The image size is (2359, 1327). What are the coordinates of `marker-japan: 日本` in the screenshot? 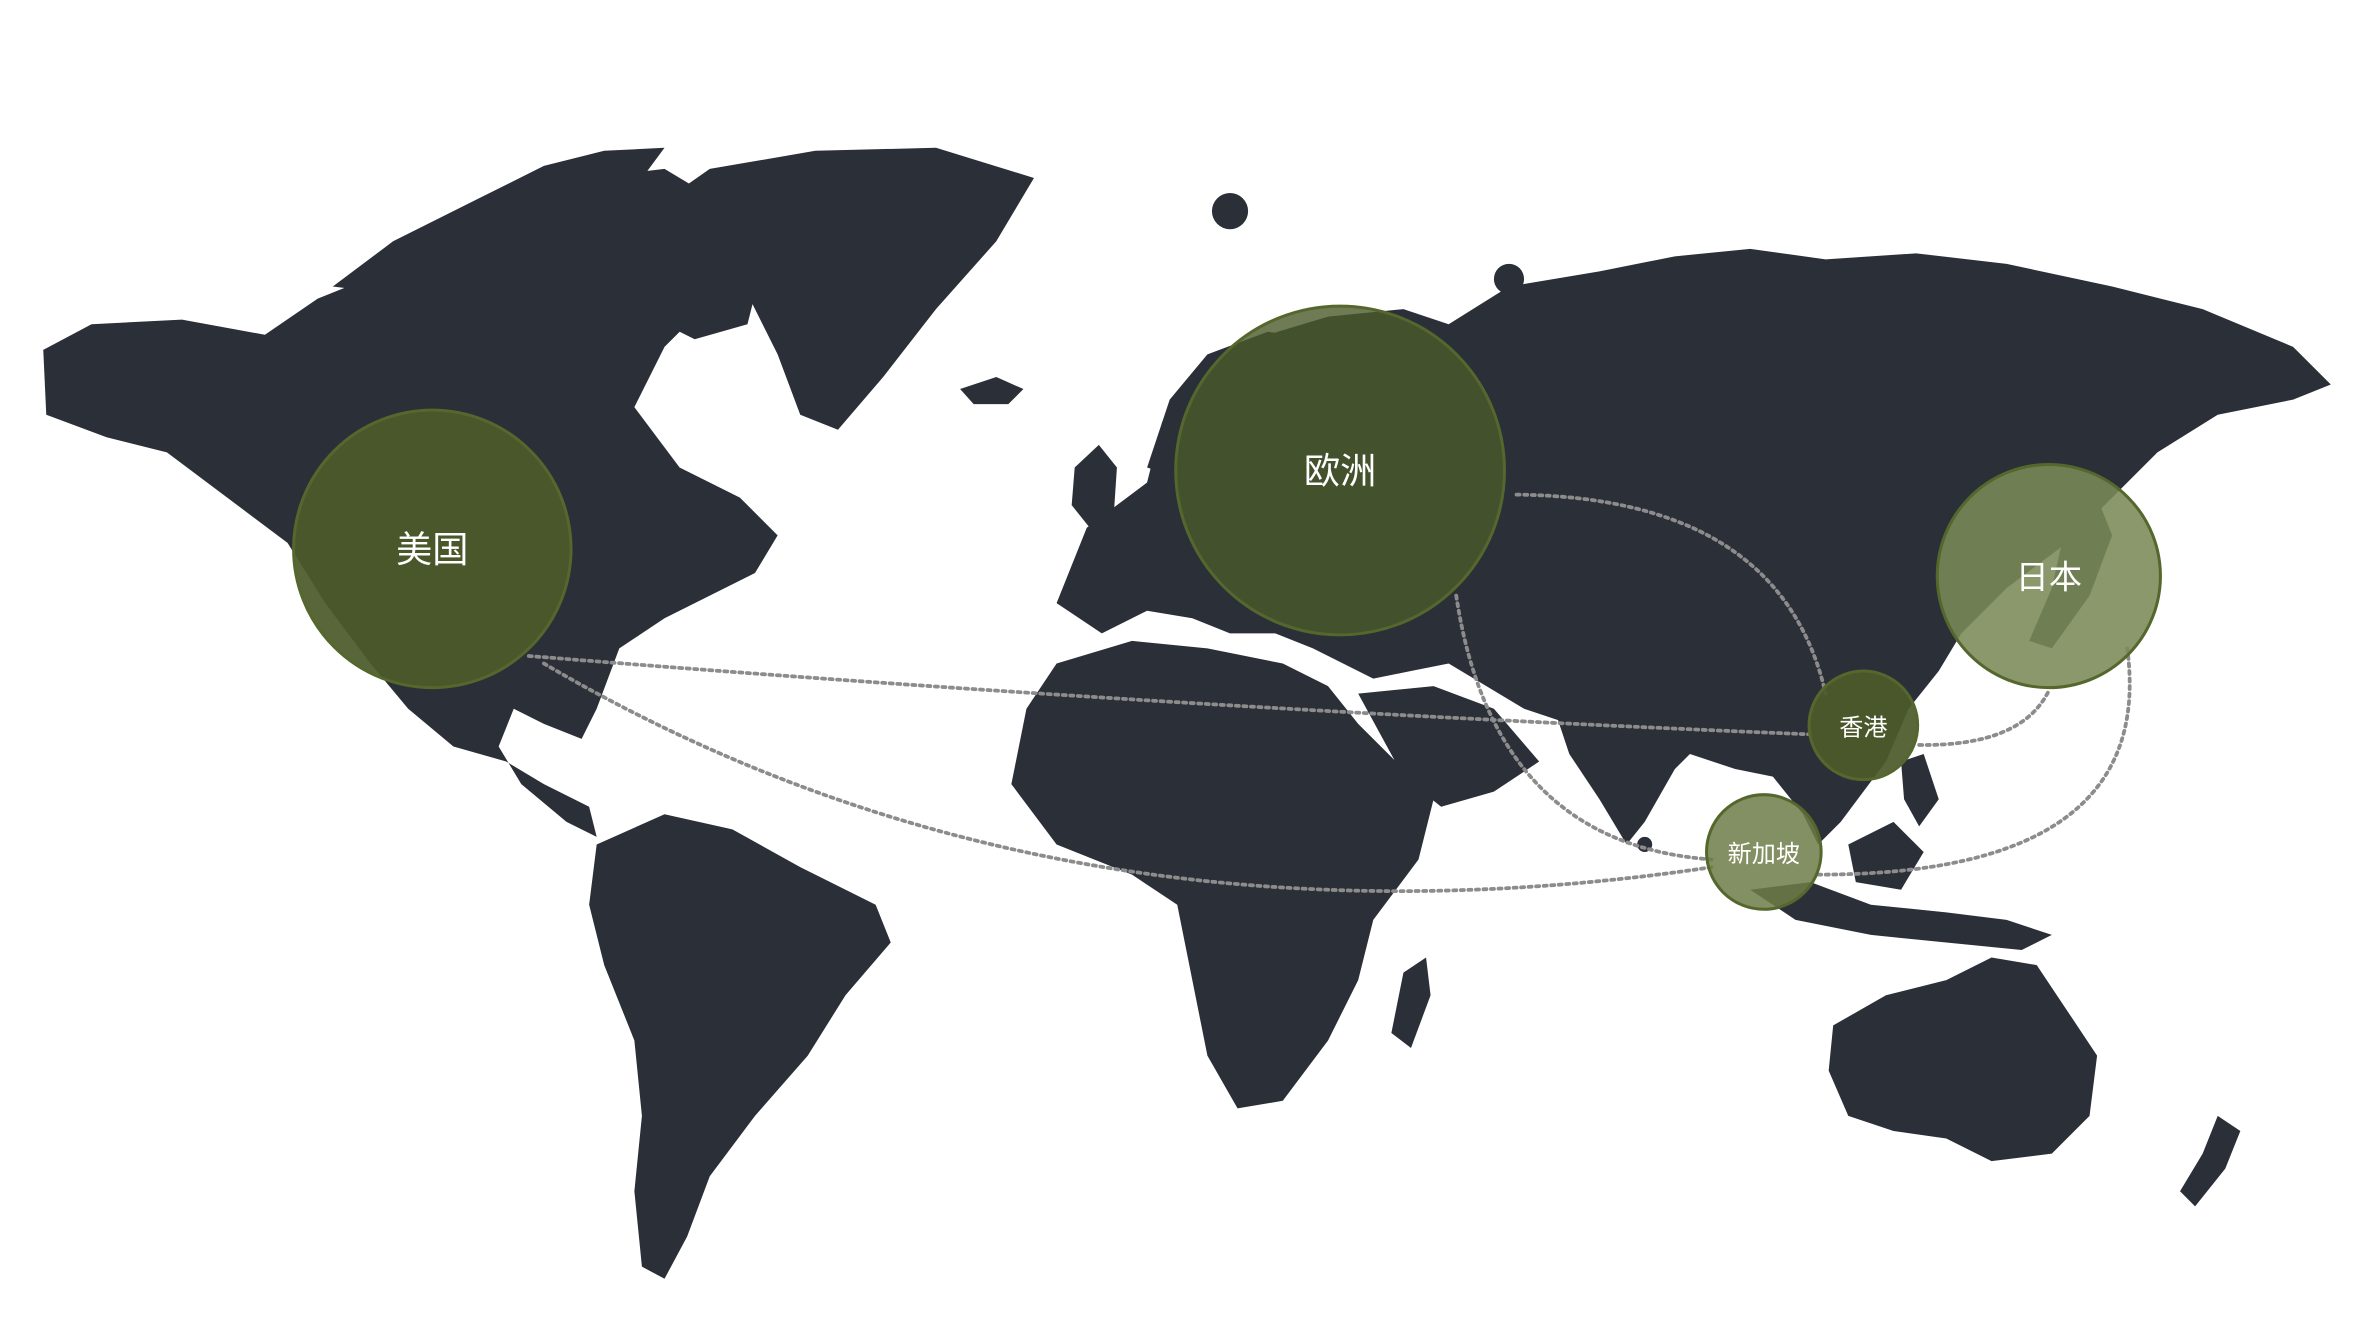 It's located at (2048, 576).